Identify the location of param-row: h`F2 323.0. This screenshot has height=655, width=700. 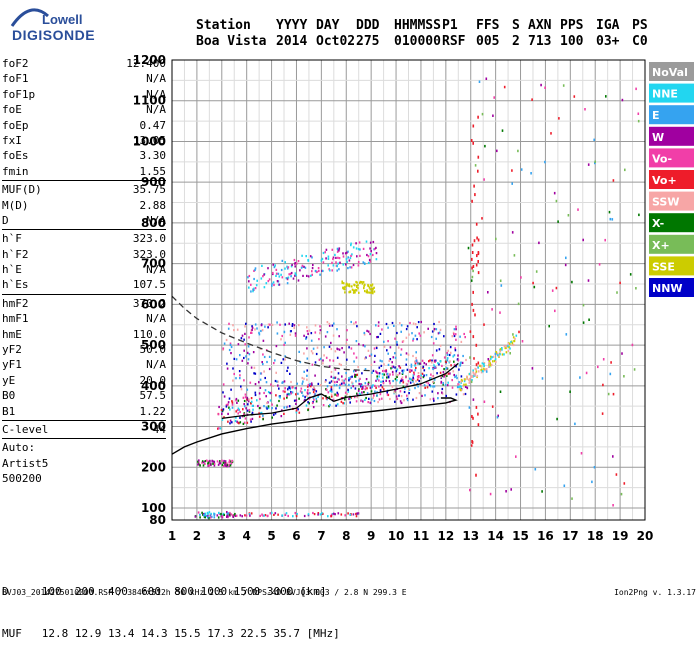
(84, 254).